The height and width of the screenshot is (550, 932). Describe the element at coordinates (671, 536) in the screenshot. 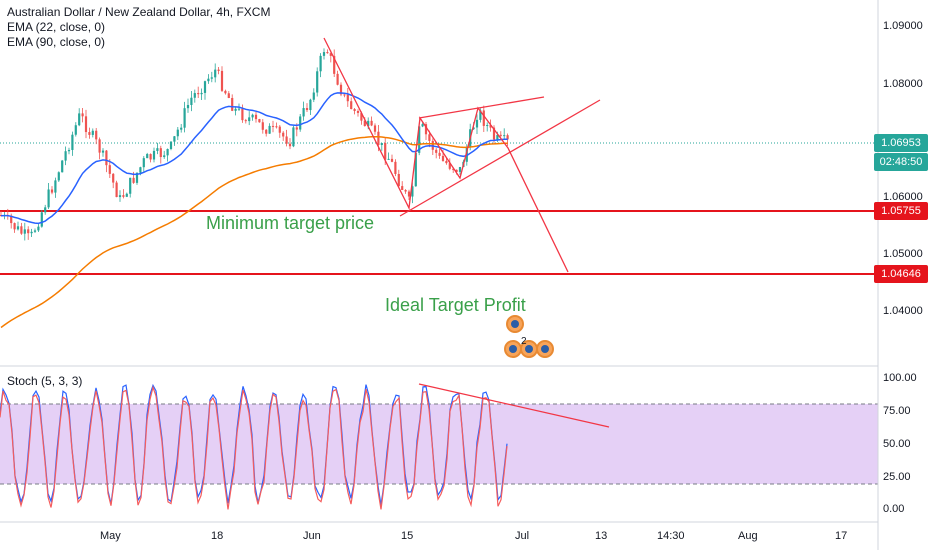

I see `time-label: 14:30` at that location.